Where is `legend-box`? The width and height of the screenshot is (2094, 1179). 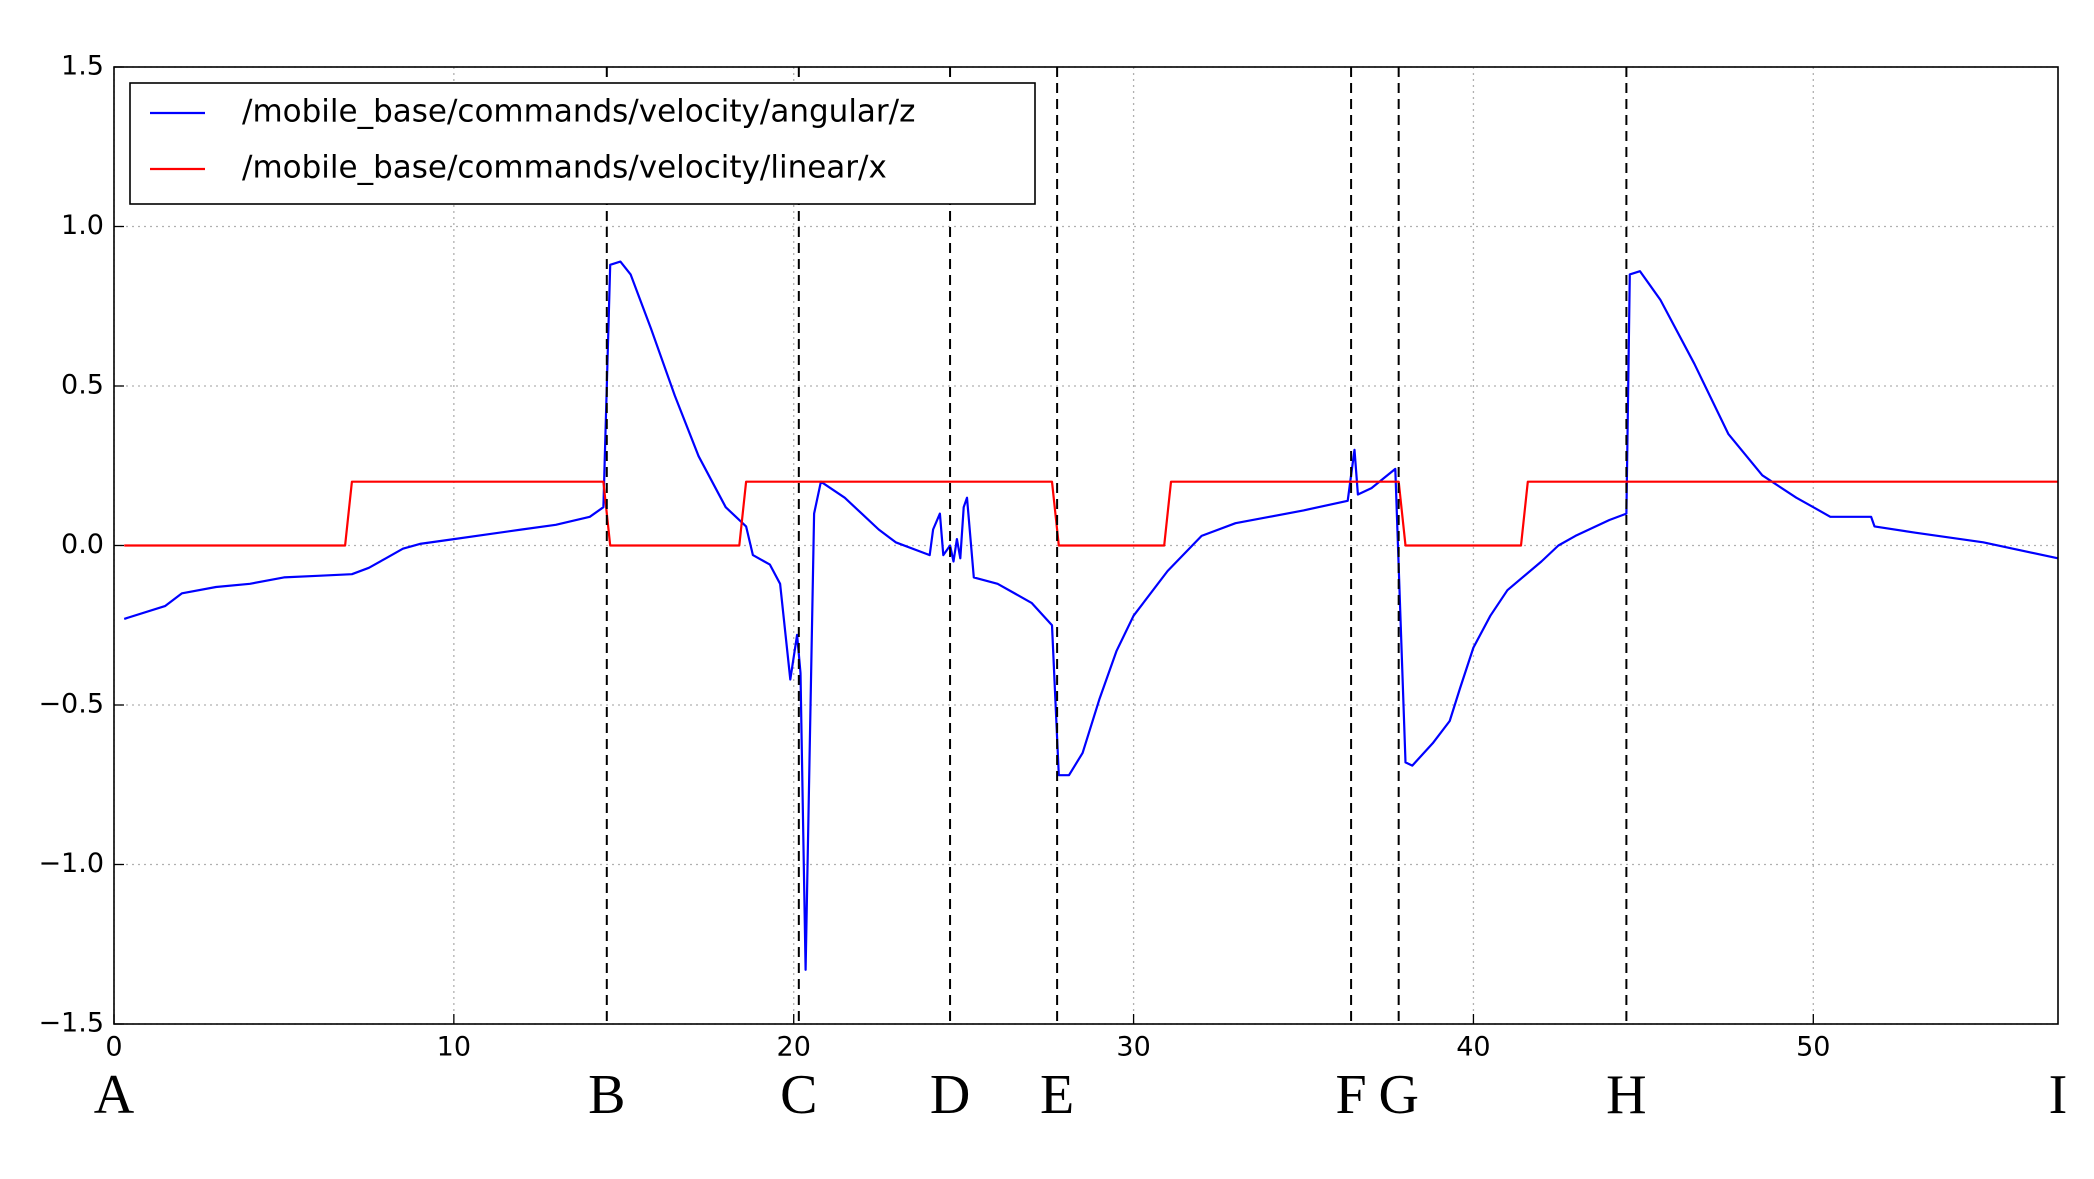 legend-box is located at coordinates (582, 143).